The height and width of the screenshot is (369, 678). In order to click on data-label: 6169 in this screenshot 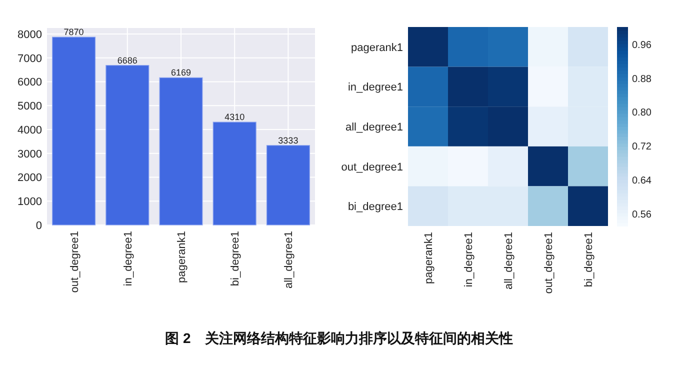, I will do `click(181, 73)`.